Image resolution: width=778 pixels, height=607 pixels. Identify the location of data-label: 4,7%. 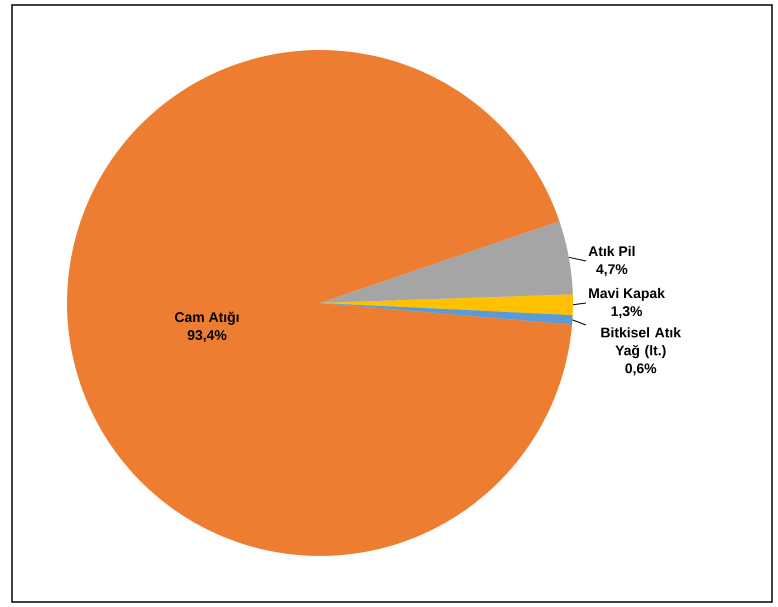
(612, 270).